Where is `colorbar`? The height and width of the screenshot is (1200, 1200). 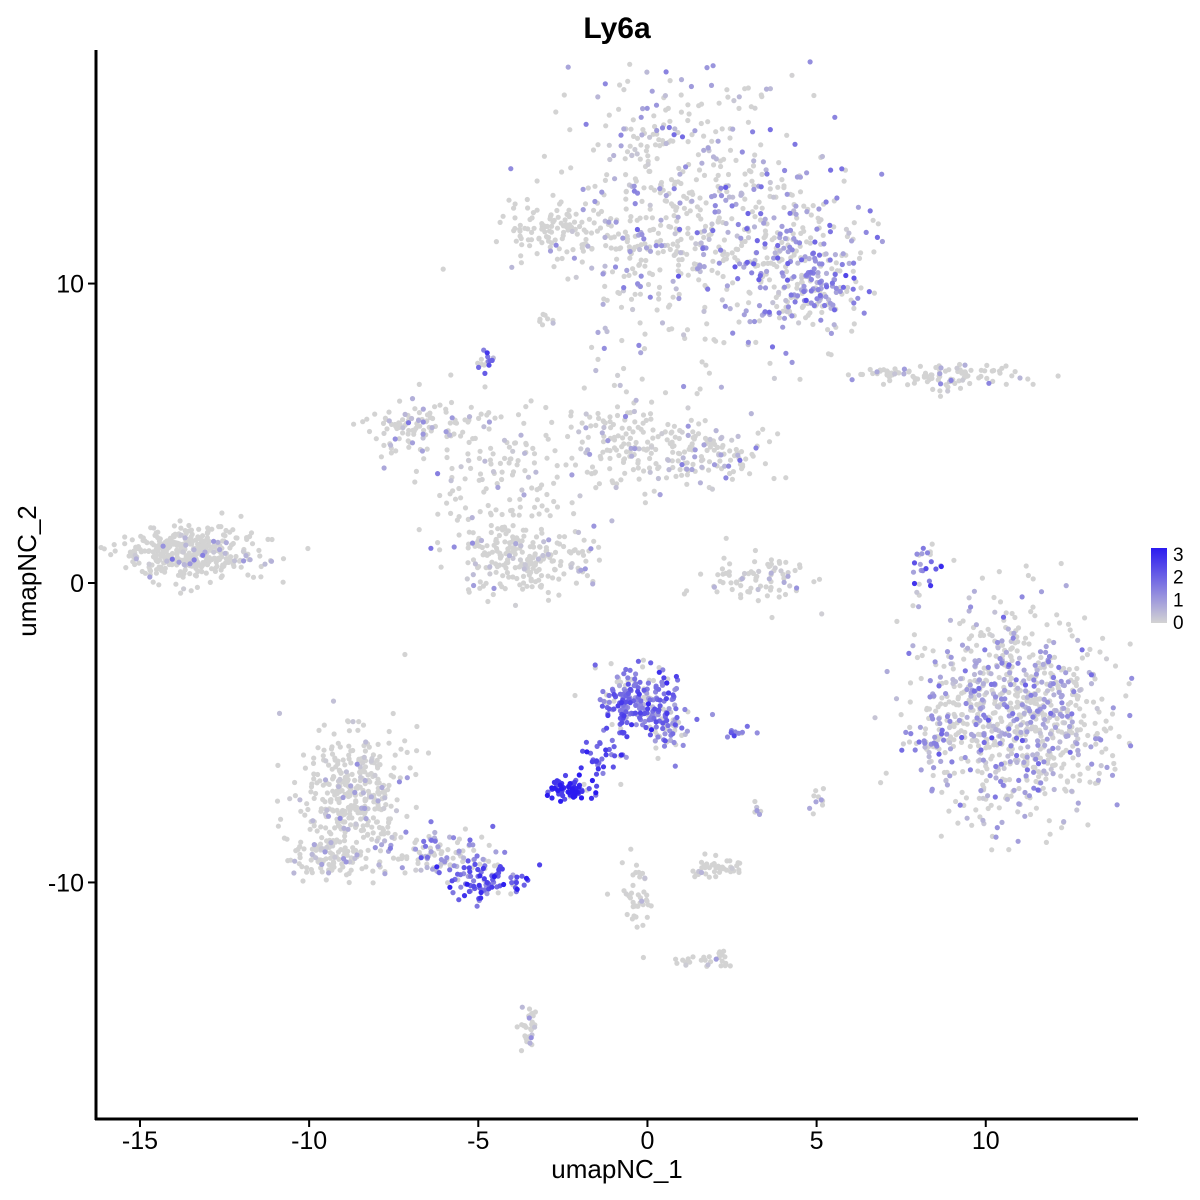 colorbar is located at coordinates (1159, 585).